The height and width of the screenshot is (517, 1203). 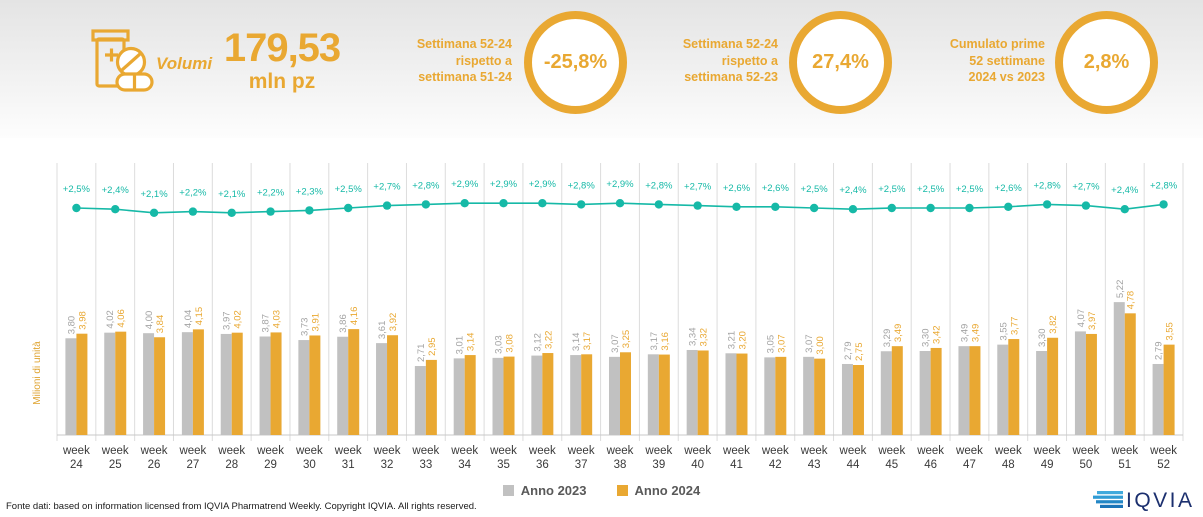 What do you see at coordinates (227, 320) in the screenshot?
I see `bar-value-label: 3,97` at bounding box center [227, 320].